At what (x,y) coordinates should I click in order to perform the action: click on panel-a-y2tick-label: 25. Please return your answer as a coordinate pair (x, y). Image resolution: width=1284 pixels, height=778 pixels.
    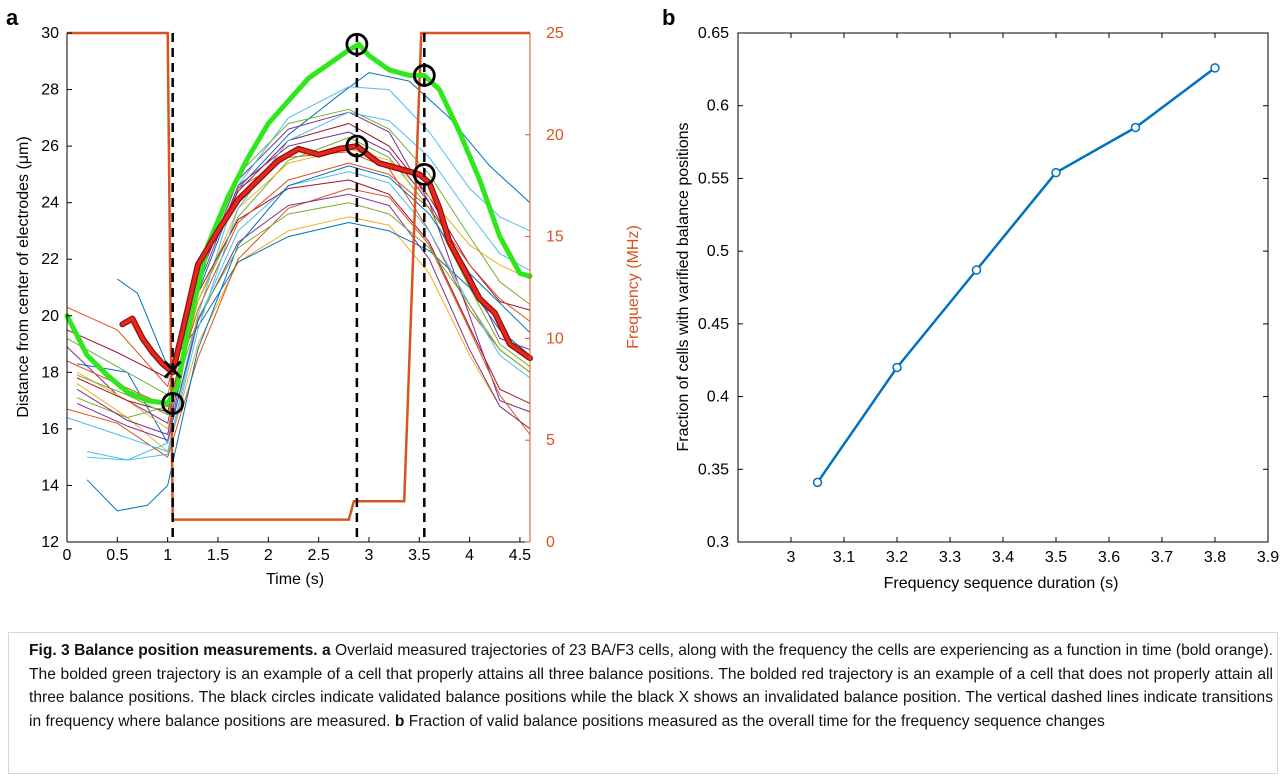
    Looking at the image, I should click on (555, 33).